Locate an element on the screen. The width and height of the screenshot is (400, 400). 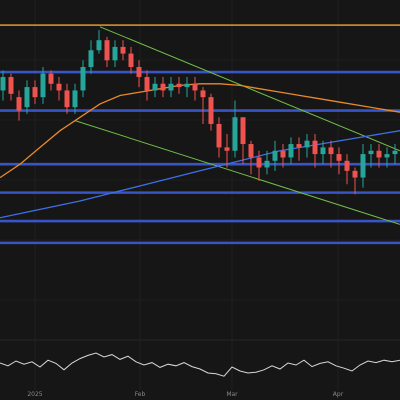
x-tick-label: Mar is located at coordinates (232, 394).